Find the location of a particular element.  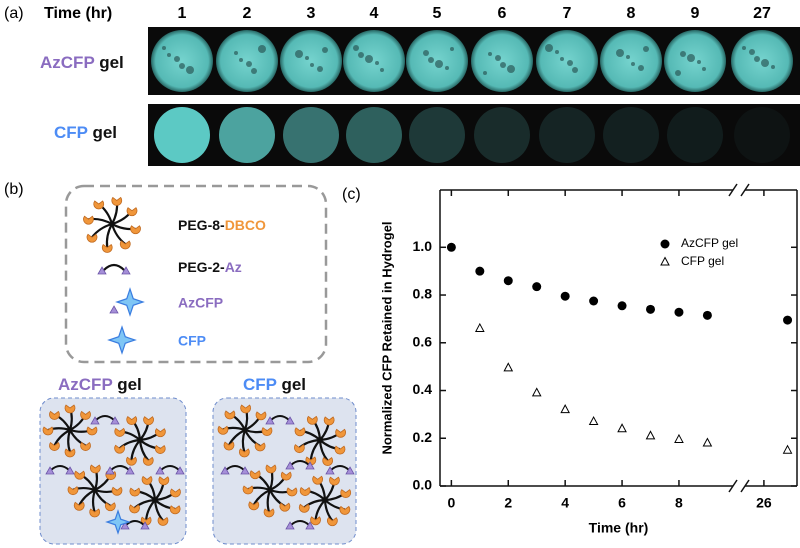

legend-text: PEG-8-DBCO is located at coordinates (222, 225).